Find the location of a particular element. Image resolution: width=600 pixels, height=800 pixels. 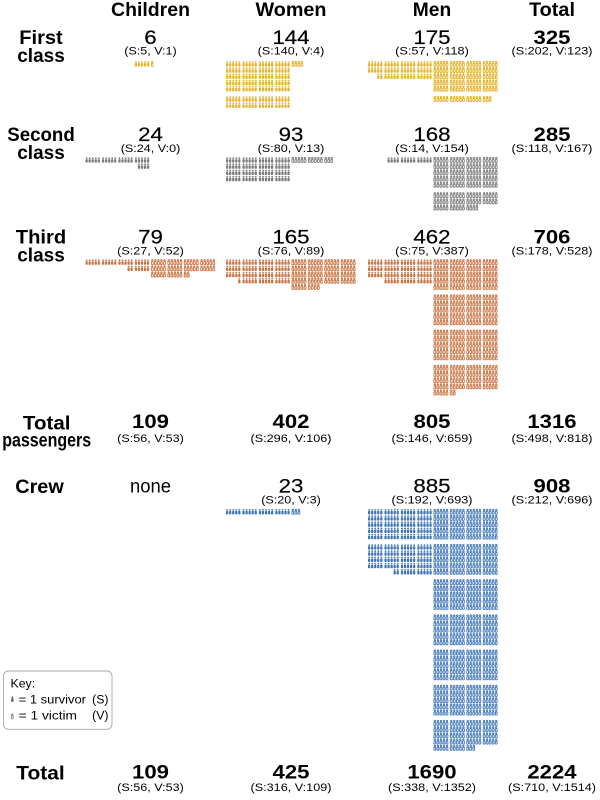

svg-text: Children is located at coordinates (150, 10).